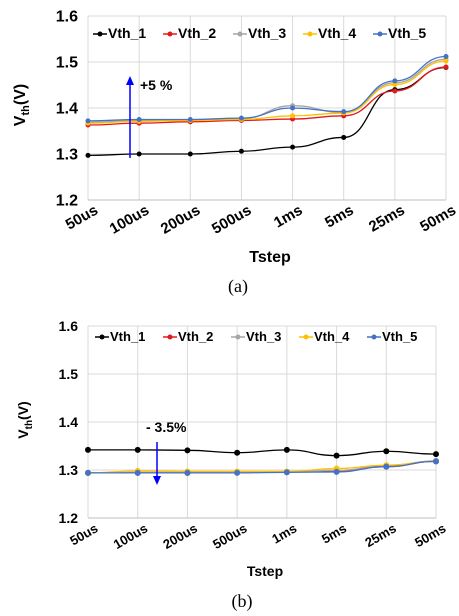  What do you see at coordinates (238, 286) in the screenshot?
I see `chart-a-caption: (a)` at bounding box center [238, 286].